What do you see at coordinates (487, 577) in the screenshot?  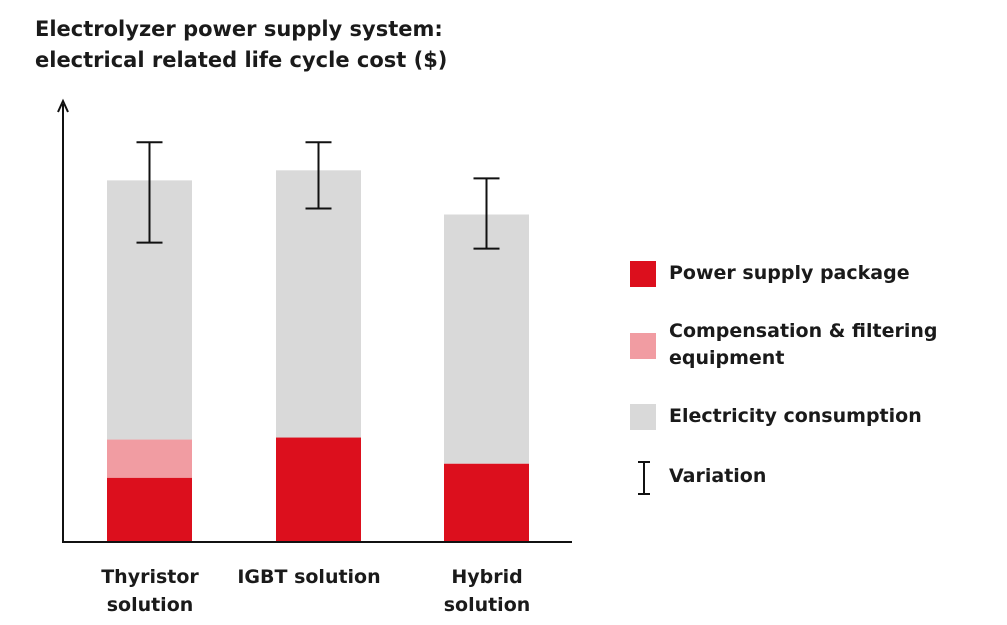 I see `x-tick-line: Hybrid` at bounding box center [487, 577].